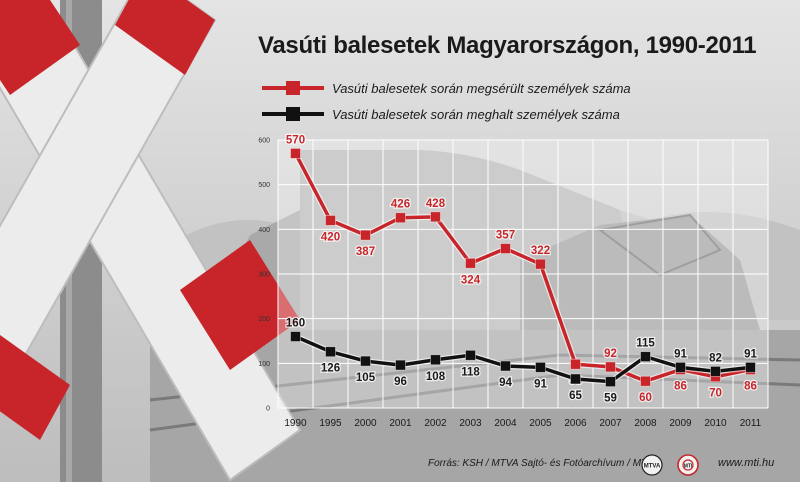 This screenshot has width=800, height=482. What do you see at coordinates (264, 275) in the screenshot?
I see `y-tick-label: 300` at bounding box center [264, 275].